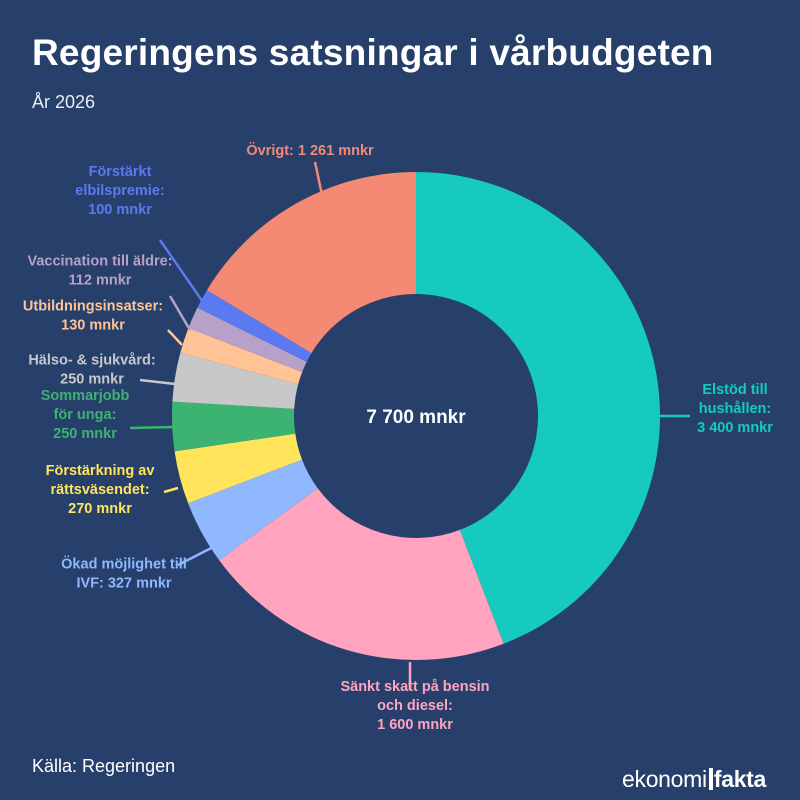  What do you see at coordinates (175, 337) in the screenshot?
I see `leader-line-utbildningsinsatser` at bounding box center [175, 337].